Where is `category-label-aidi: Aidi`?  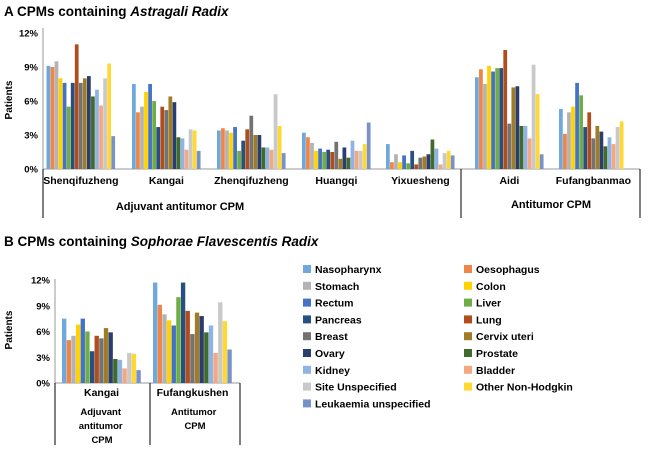
category-label-aidi: Aidi is located at coordinates (509, 181).